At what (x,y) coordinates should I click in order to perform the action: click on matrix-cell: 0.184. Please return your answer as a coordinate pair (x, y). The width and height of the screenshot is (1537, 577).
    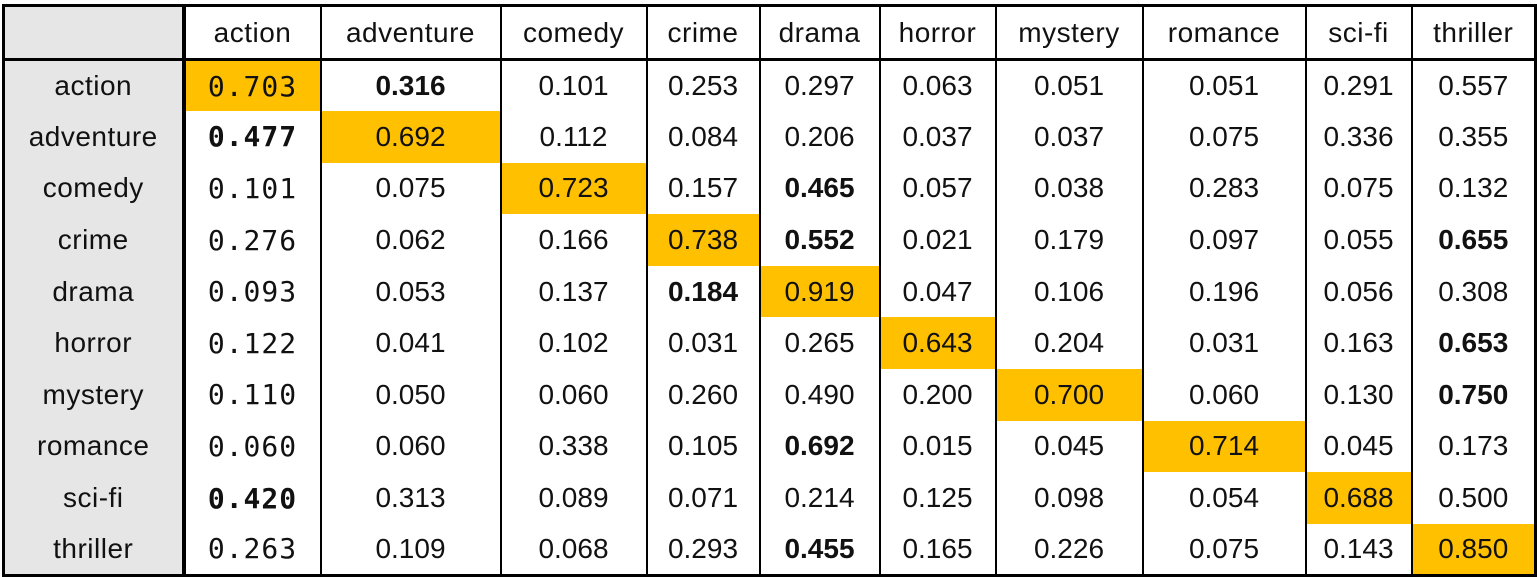
    Looking at the image, I should click on (702, 291).